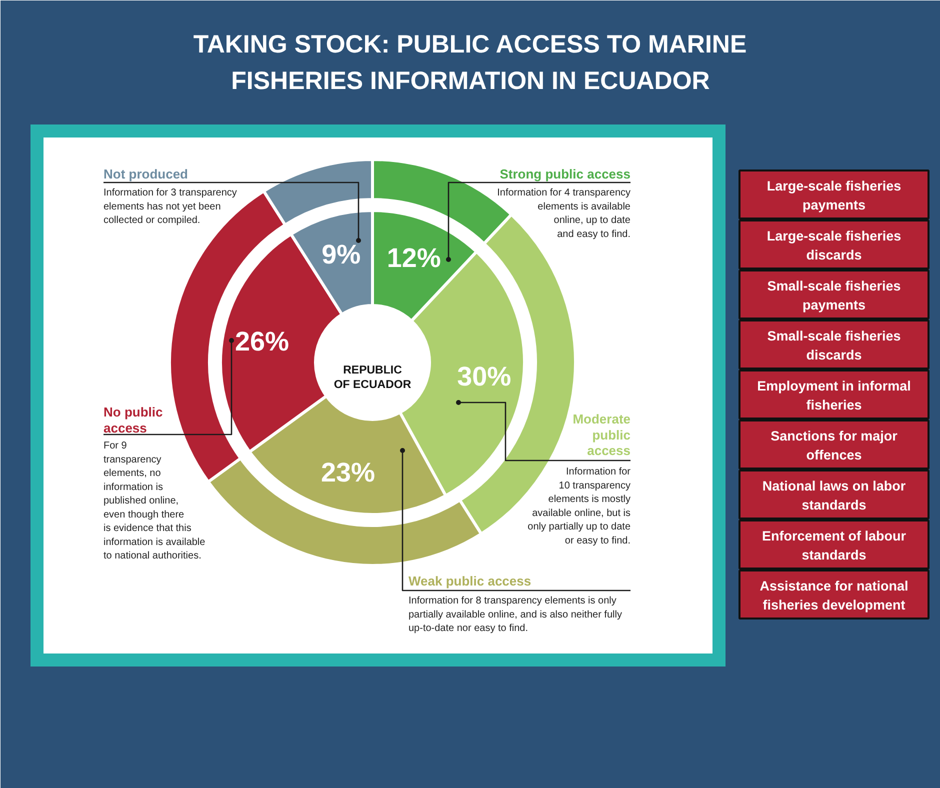 The width and height of the screenshot is (940, 788). Describe the element at coordinates (341, 254) in the screenshot. I see `data-label: 9%` at that location.